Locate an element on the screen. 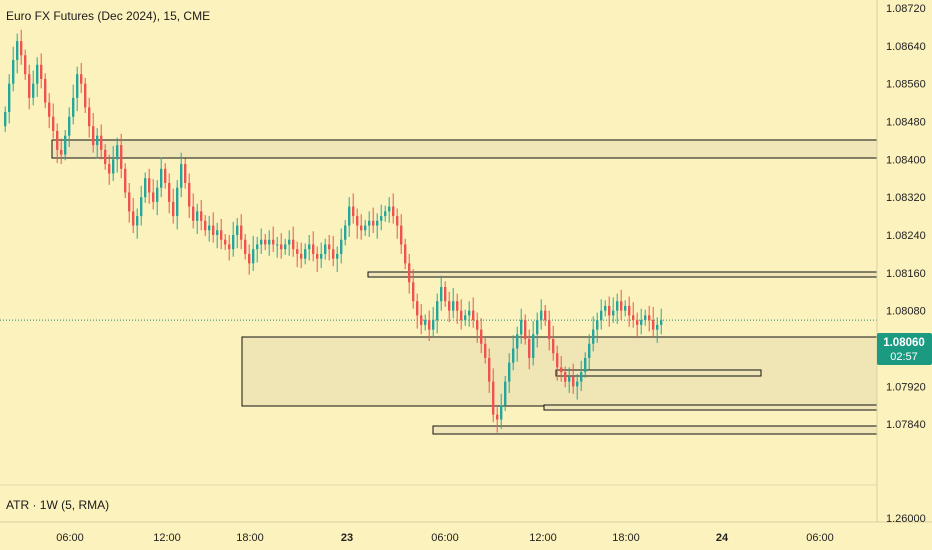 This screenshot has width=932, height=550. zone-small-demand is located at coordinates (658, 373).